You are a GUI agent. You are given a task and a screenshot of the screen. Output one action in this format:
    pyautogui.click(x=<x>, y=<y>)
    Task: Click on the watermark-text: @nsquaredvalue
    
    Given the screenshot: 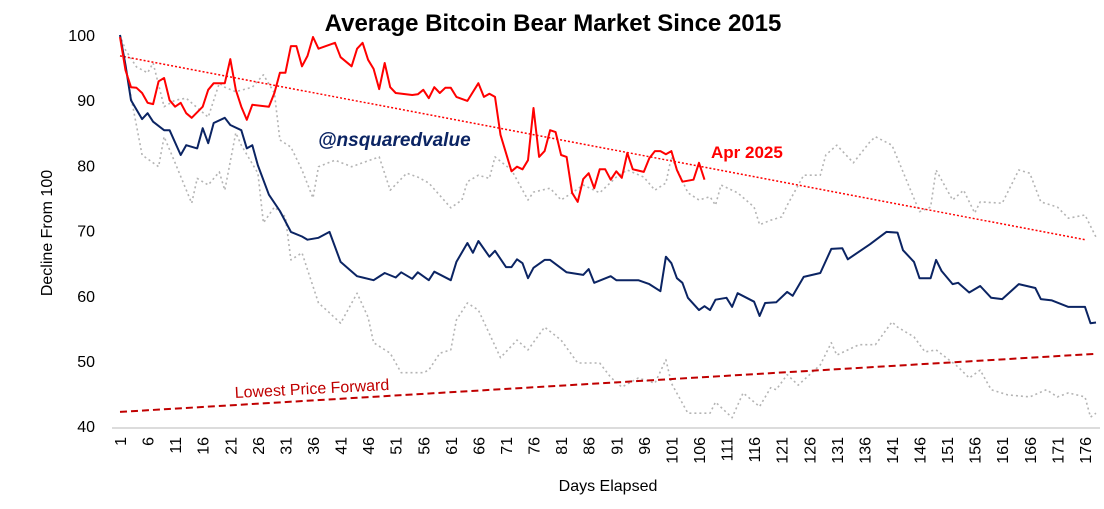 What is the action you would take?
    pyautogui.click(x=394, y=140)
    